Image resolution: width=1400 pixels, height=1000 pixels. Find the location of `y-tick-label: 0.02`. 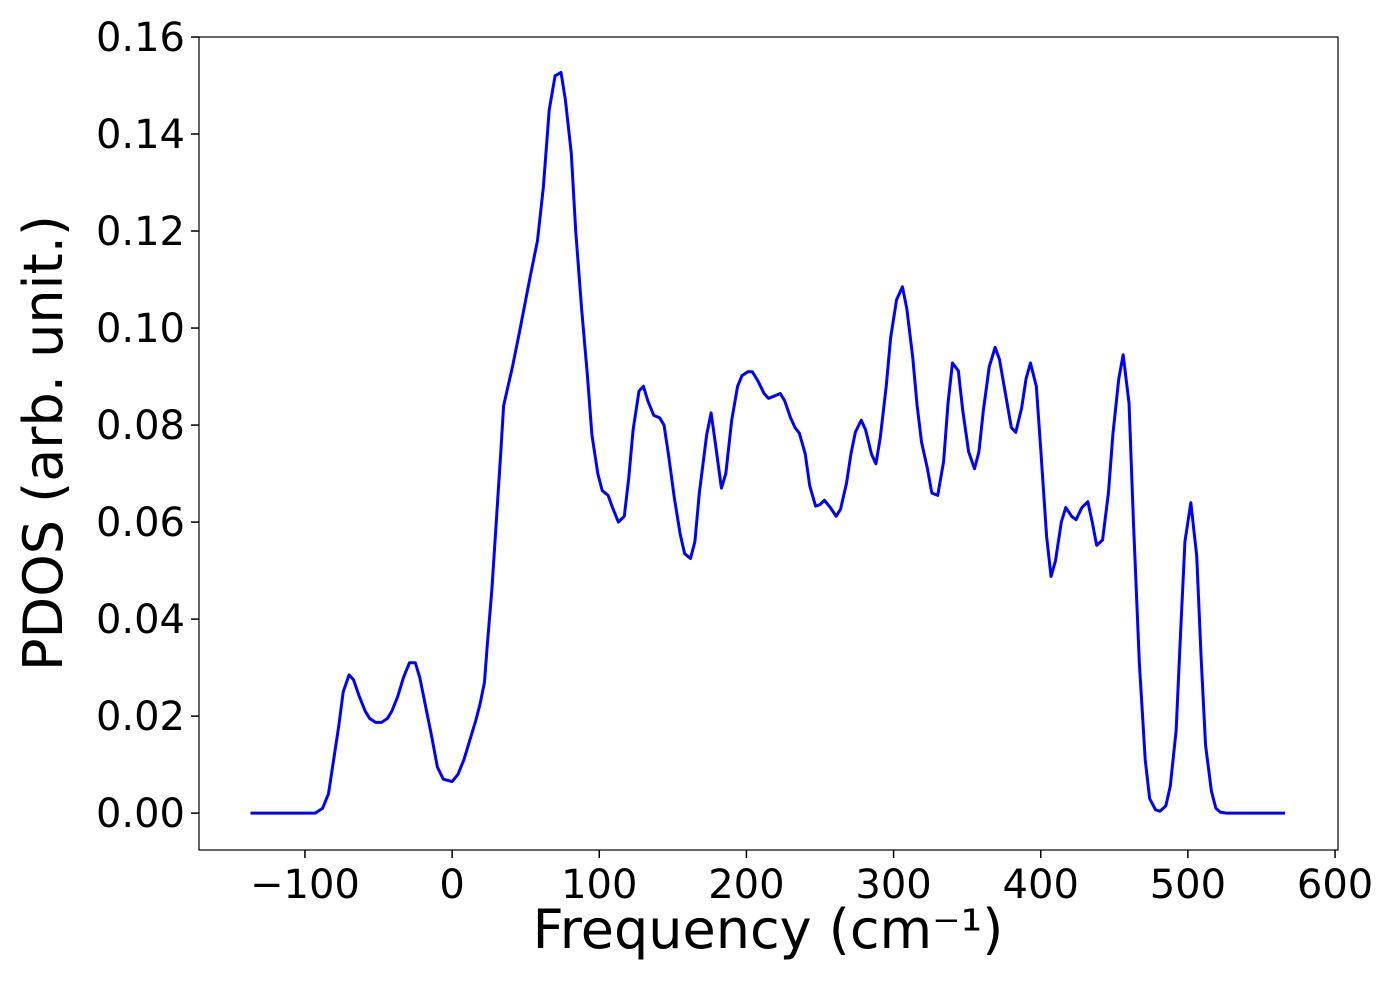

y-tick-label: 0.02 is located at coordinates (140, 717).